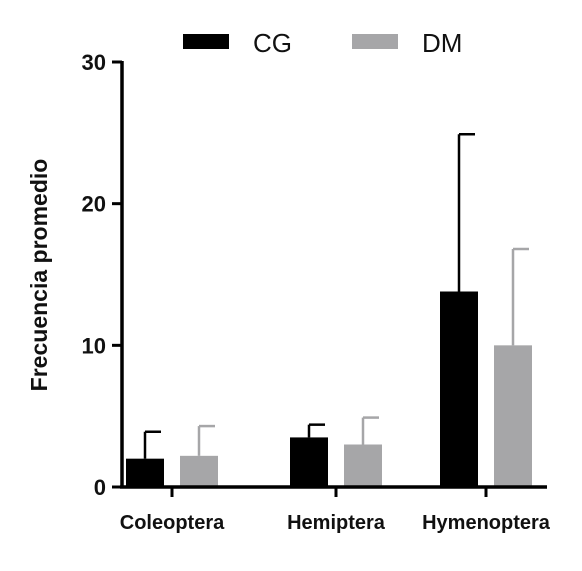 The image size is (582, 571). I want to click on legend-swatch-dm, so click(375, 41).